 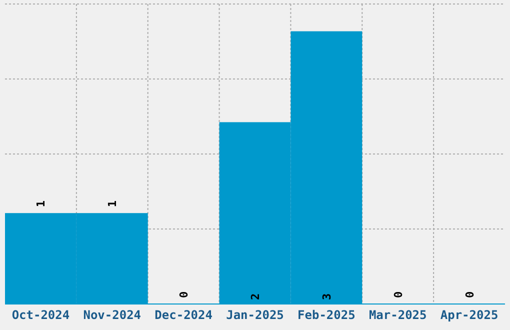 I want to click on x-tick-label: Apr-2025, so click(x=469, y=315).